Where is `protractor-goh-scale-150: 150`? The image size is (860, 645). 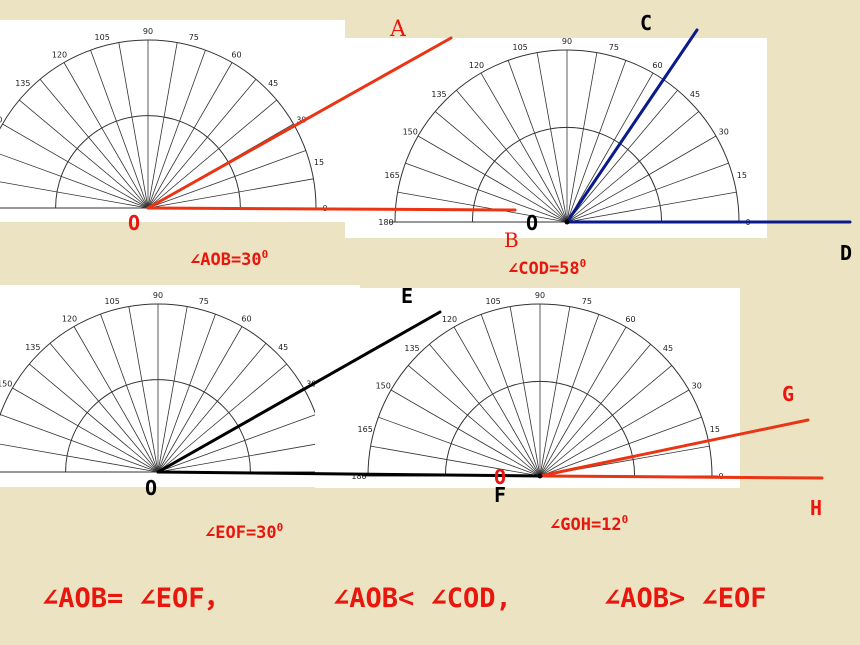
protractor-goh-scale-150: 150 is located at coordinates (383, 386).